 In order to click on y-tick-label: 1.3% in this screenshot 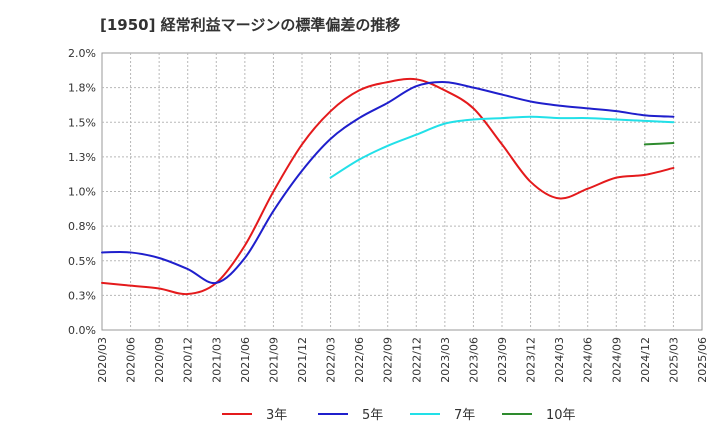, I will do `click(82, 157)`.